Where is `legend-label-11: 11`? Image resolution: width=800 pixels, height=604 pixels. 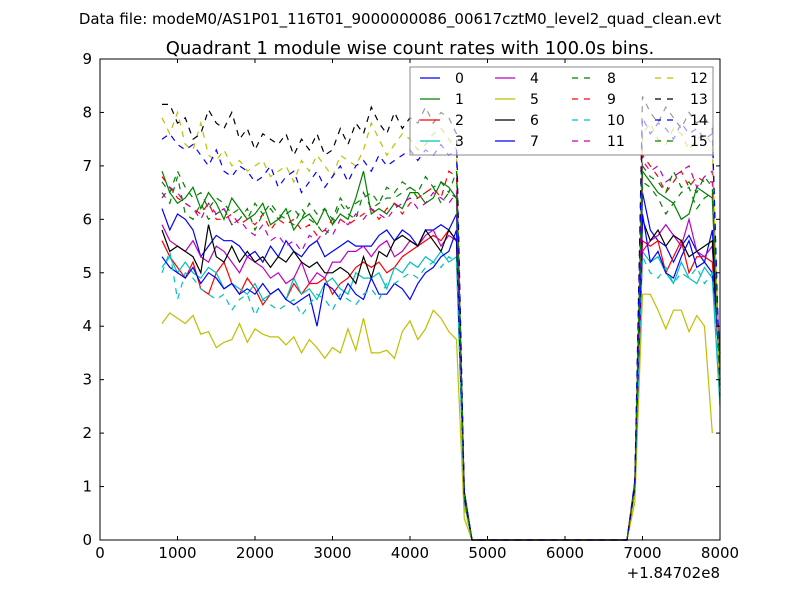
legend-label-11: 11 is located at coordinates (616, 142).